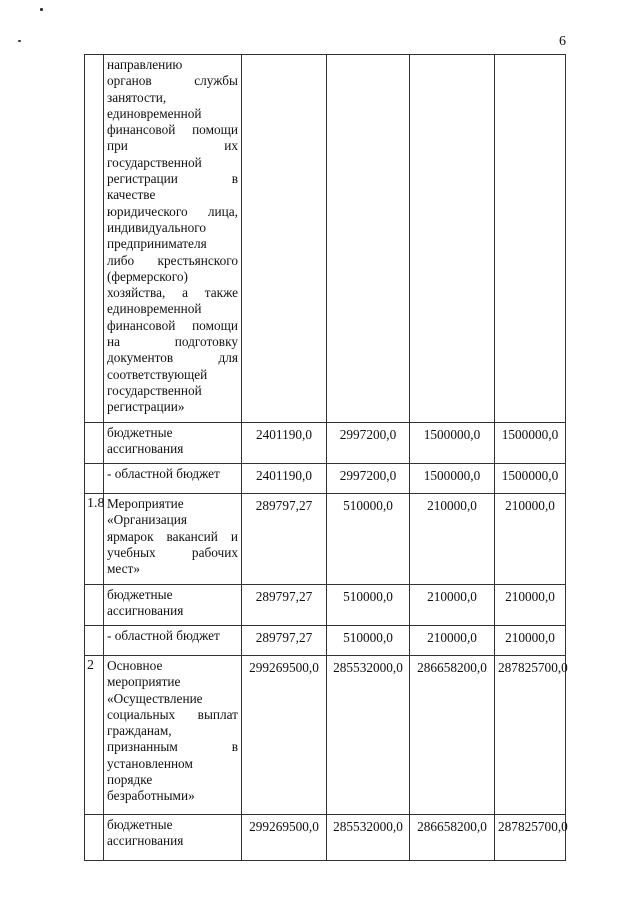 This screenshot has height=905, width=640. What do you see at coordinates (155, 698) in the screenshot?
I see `description-line: «Осуществление` at bounding box center [155, 698].